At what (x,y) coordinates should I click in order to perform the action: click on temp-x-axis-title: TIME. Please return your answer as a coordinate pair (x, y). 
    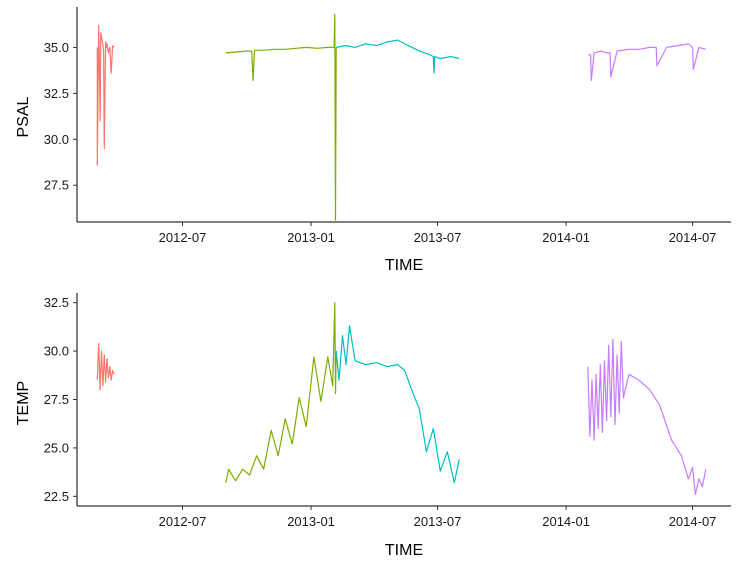
    Looking at the image, I should click on (404, 550).